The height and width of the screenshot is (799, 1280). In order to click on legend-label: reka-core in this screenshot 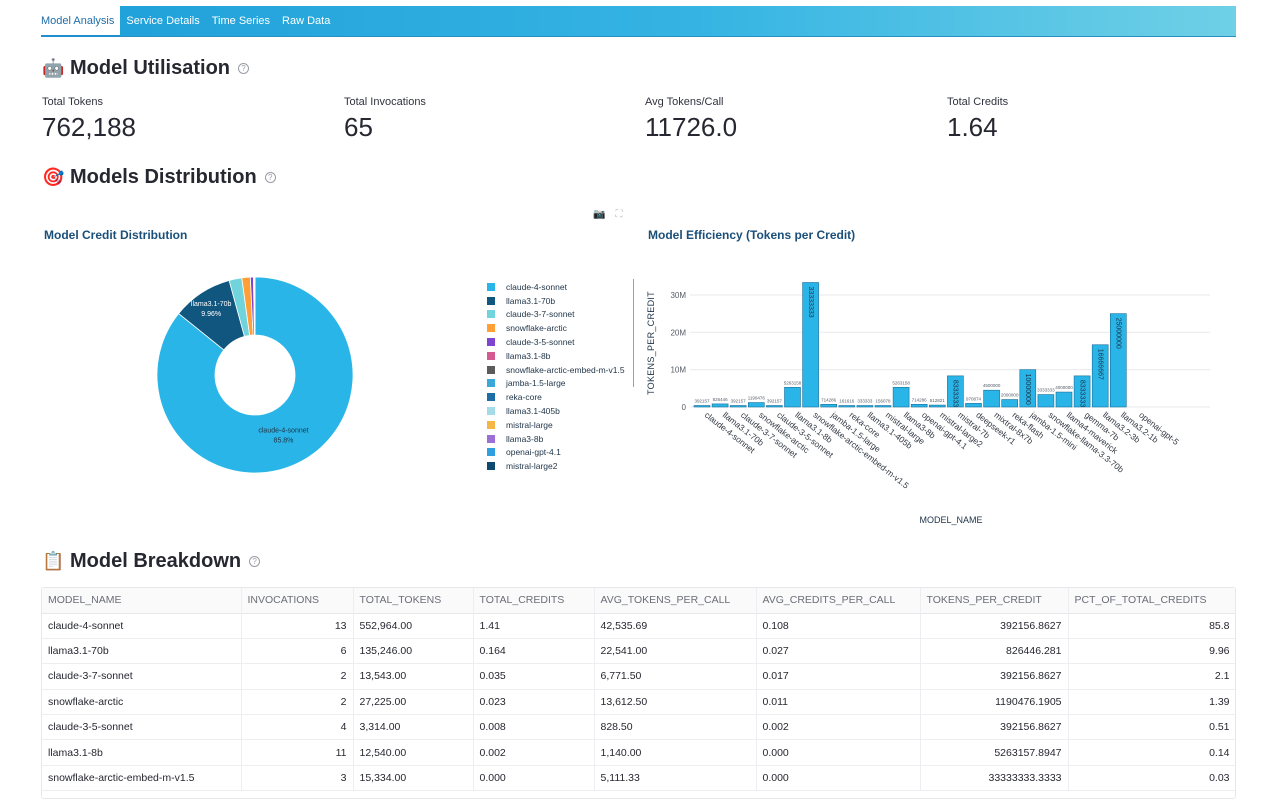, I will do `click(524, 397)`.